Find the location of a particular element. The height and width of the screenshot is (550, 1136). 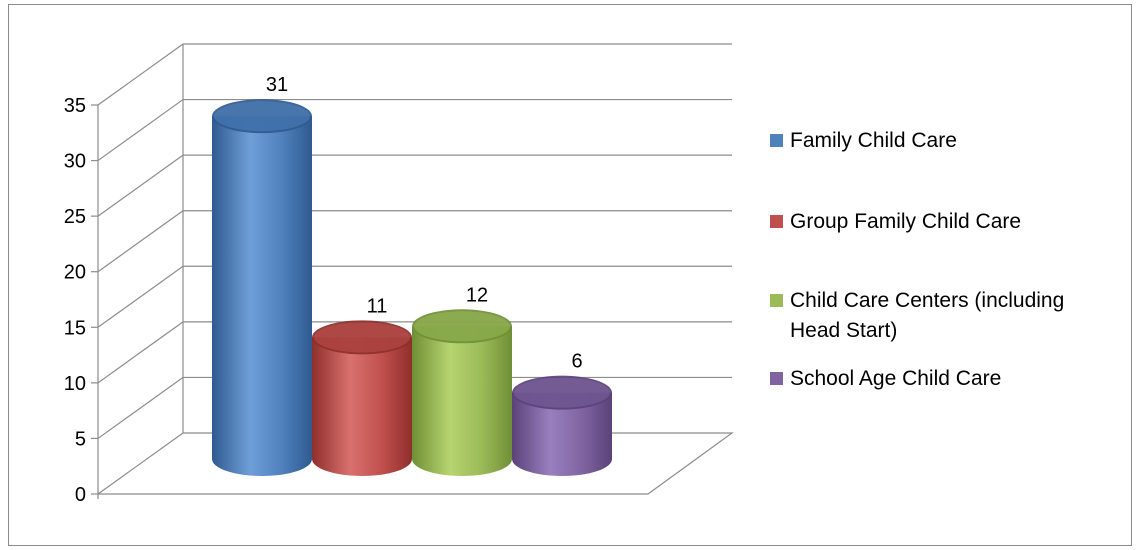

data-label-1: 11 is located at coordinates (377, 306).